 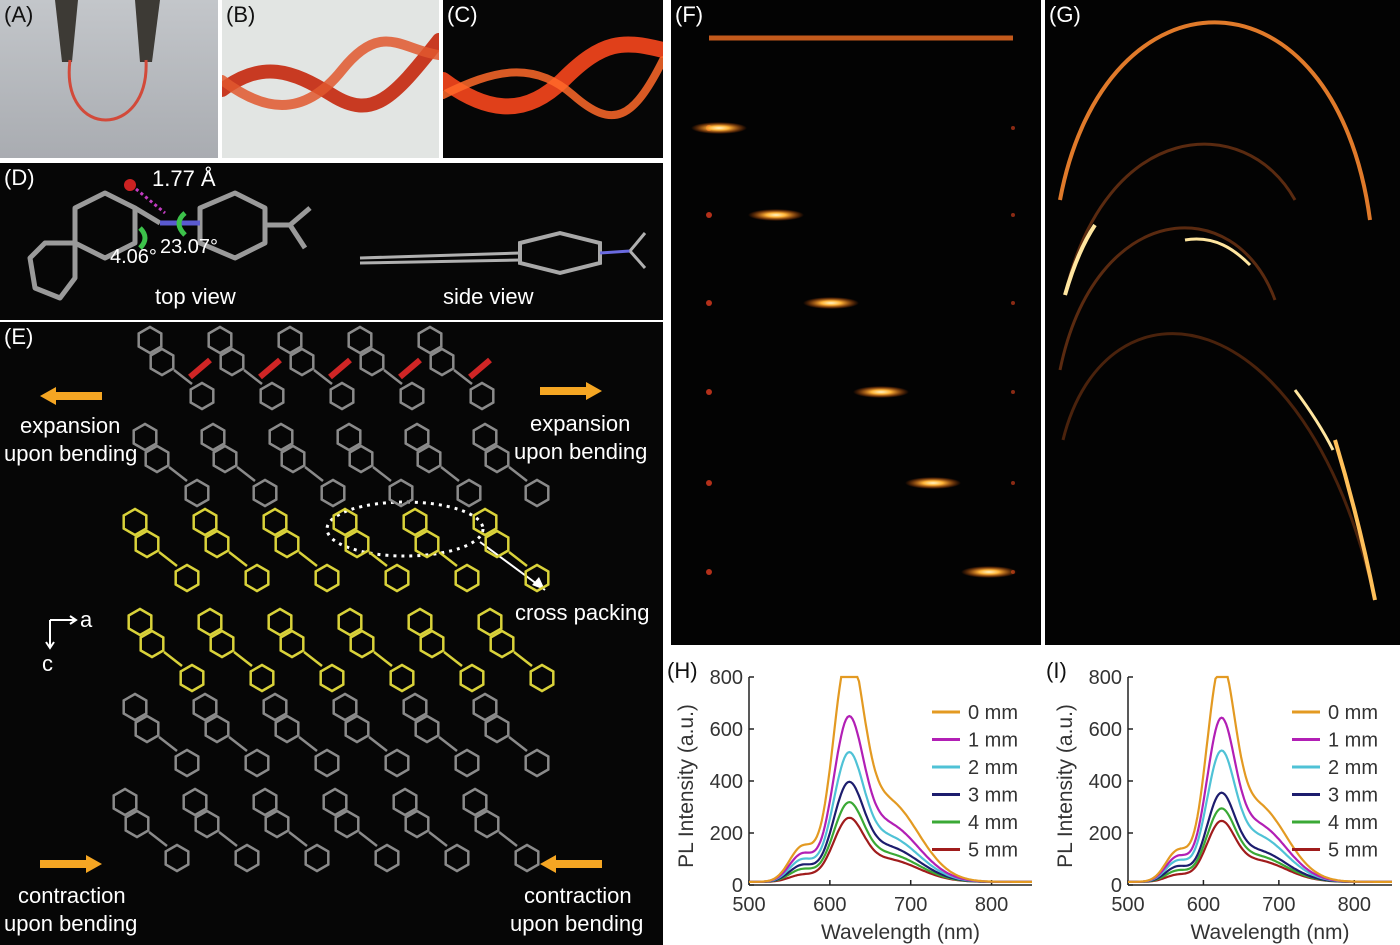 What do you see at coordinates (19, 177) in the screenshot?
I see `panel-label-d: (D)` at bounding box center [19, 177].